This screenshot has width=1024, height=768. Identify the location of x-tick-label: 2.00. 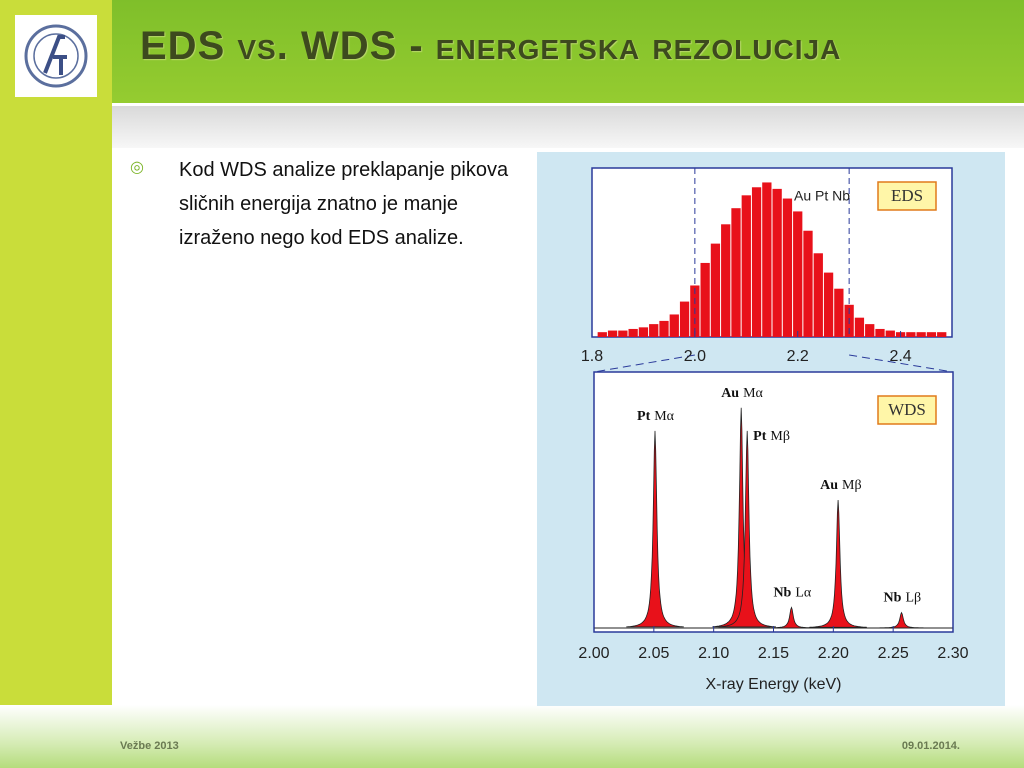
(593, 653).